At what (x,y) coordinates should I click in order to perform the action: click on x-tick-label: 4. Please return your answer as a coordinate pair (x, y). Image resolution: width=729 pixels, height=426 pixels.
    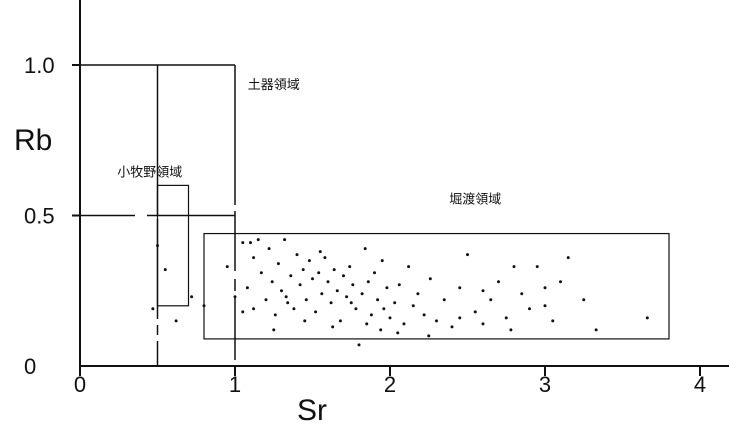
    Looking at the image, I should click on (700, 384).